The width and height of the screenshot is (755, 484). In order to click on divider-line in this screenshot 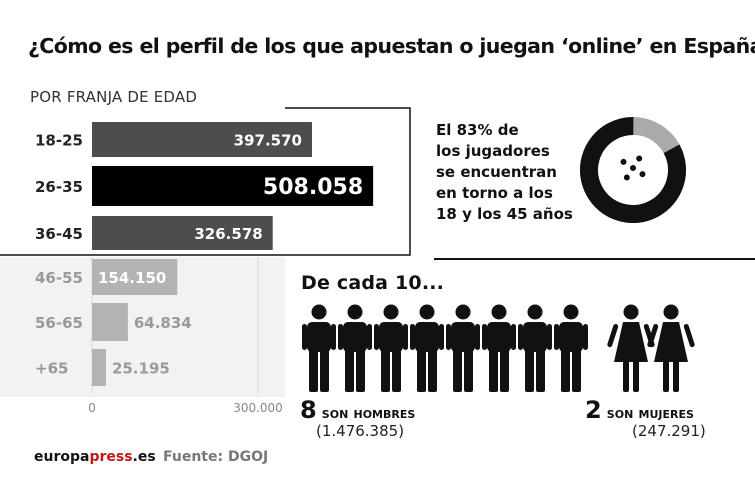, I will do `click(594, 259)`.